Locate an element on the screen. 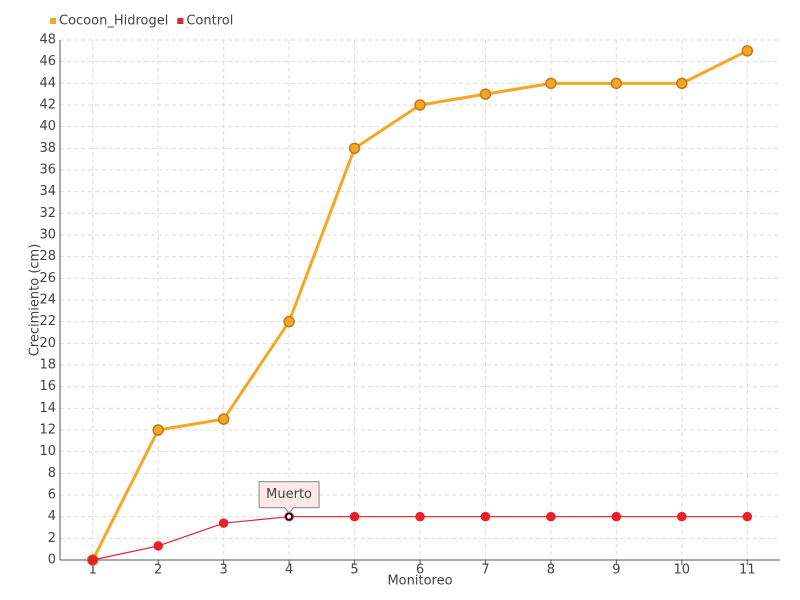 The height and width of the screenshot is (600, 800). y-tick-label: 10 is located at coordinates (47, 451).